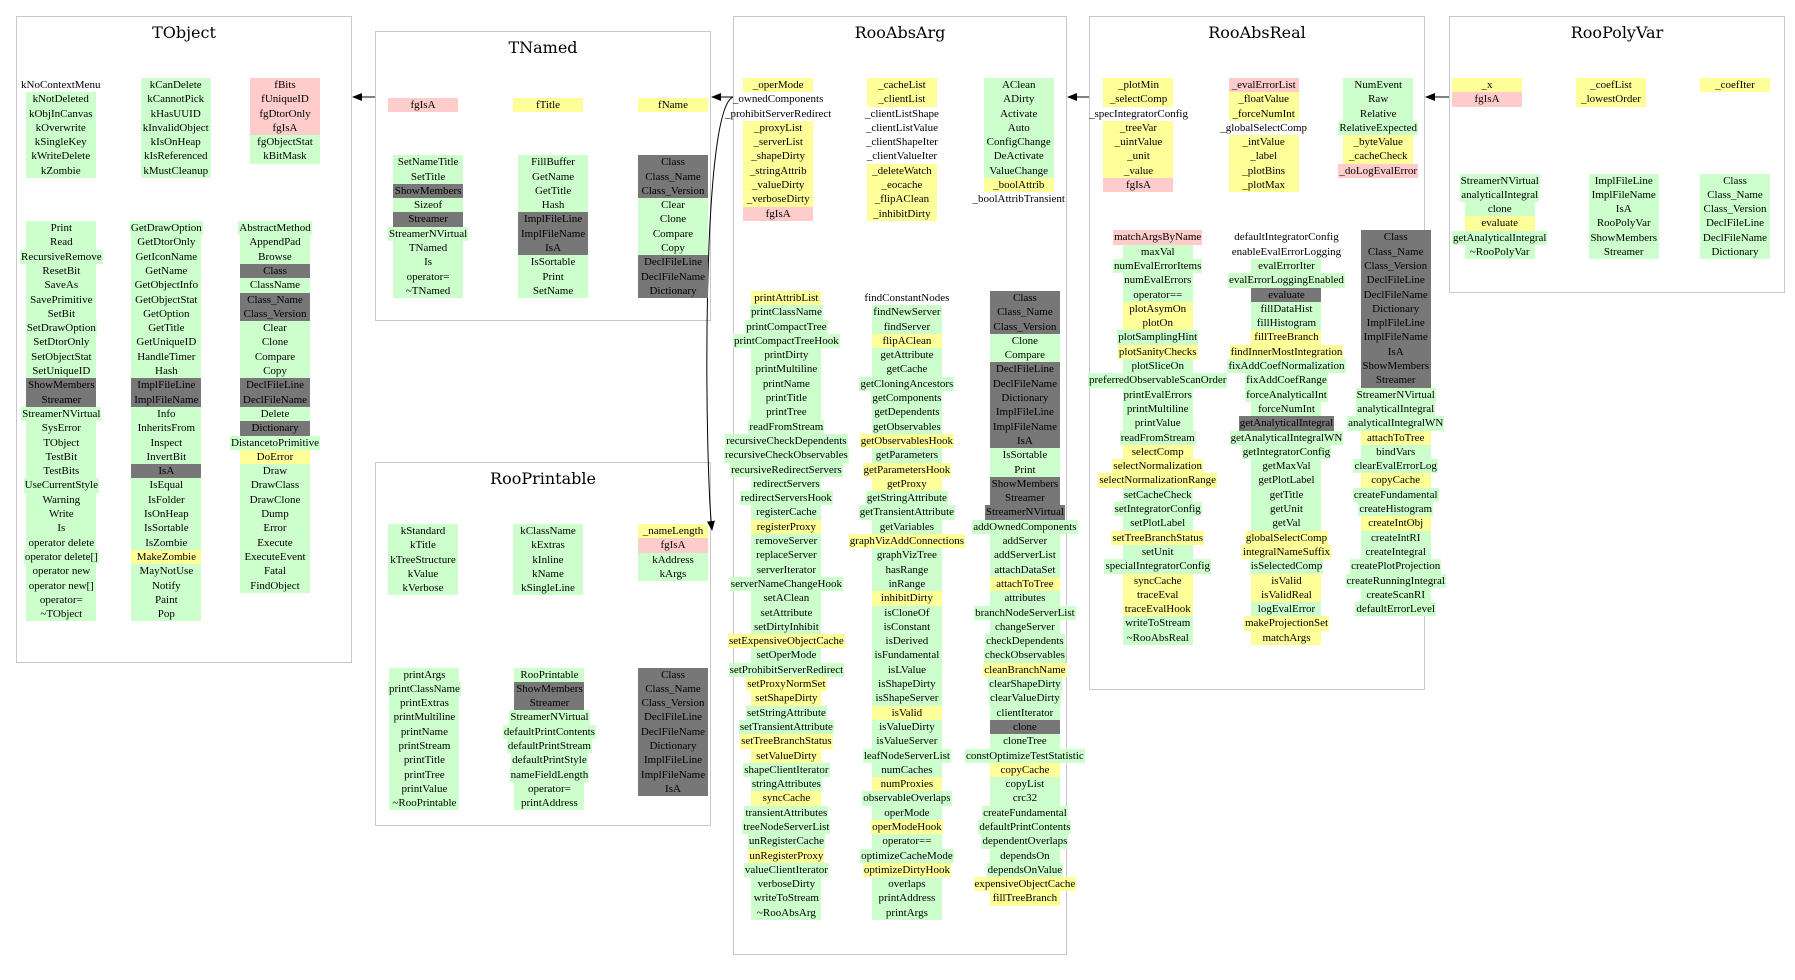 This screenshot has height=980, width=1795. I want to click on member-label: DeclFileName, so click(1735, 238).